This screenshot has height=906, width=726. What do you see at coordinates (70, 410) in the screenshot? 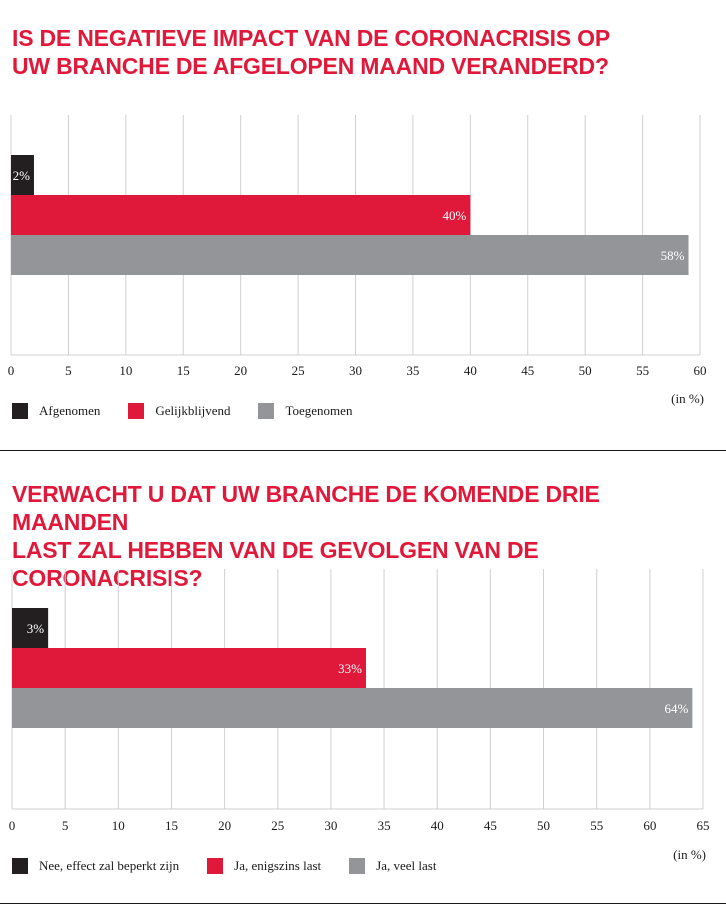
I see `legend-label: Afgenomen` at bounding box center [70, 410].